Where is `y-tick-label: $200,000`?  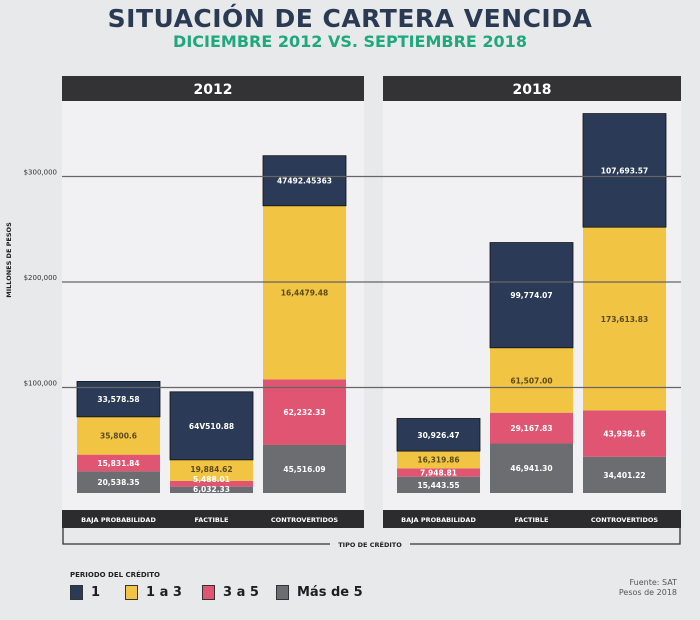
y-tick-label: $200,000 is located at coordinates (40, 278).